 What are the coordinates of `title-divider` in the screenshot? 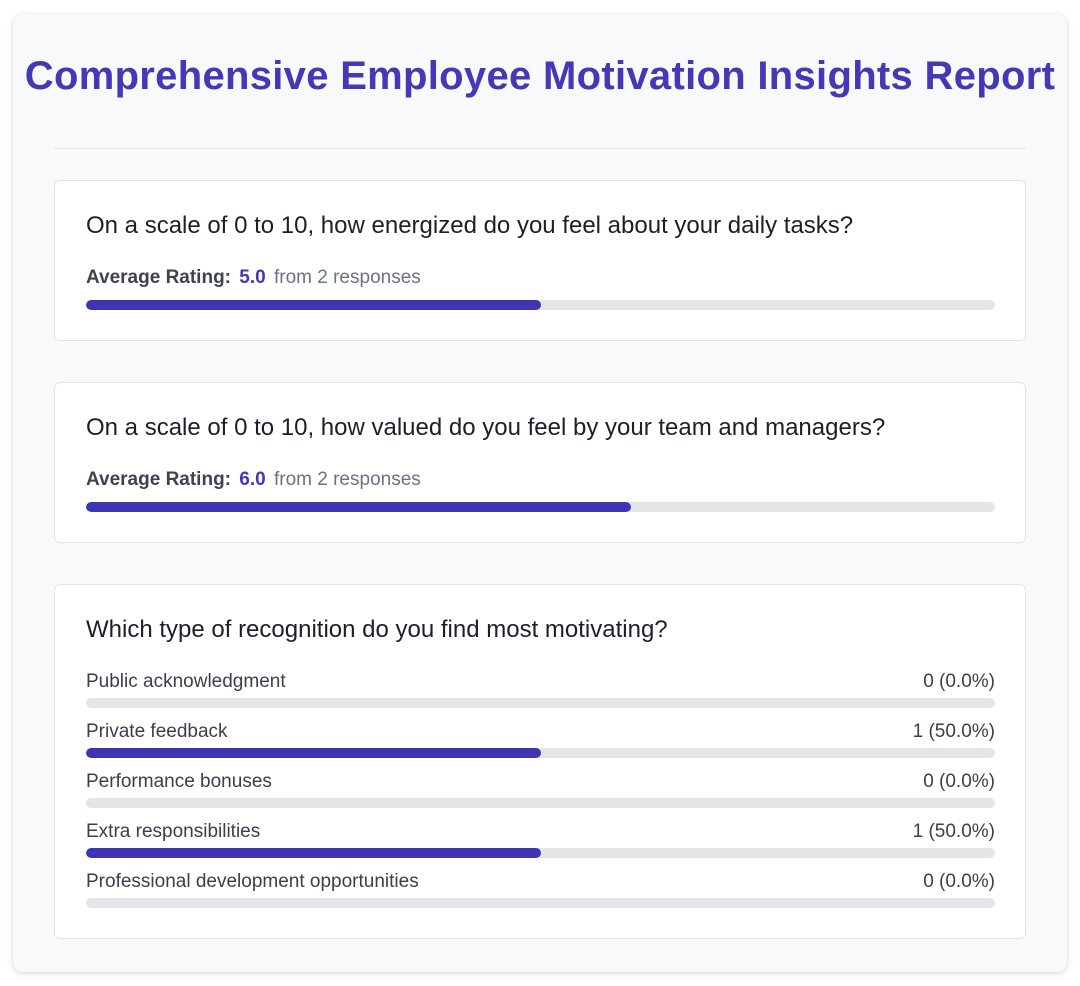 It's located at (540, 148).